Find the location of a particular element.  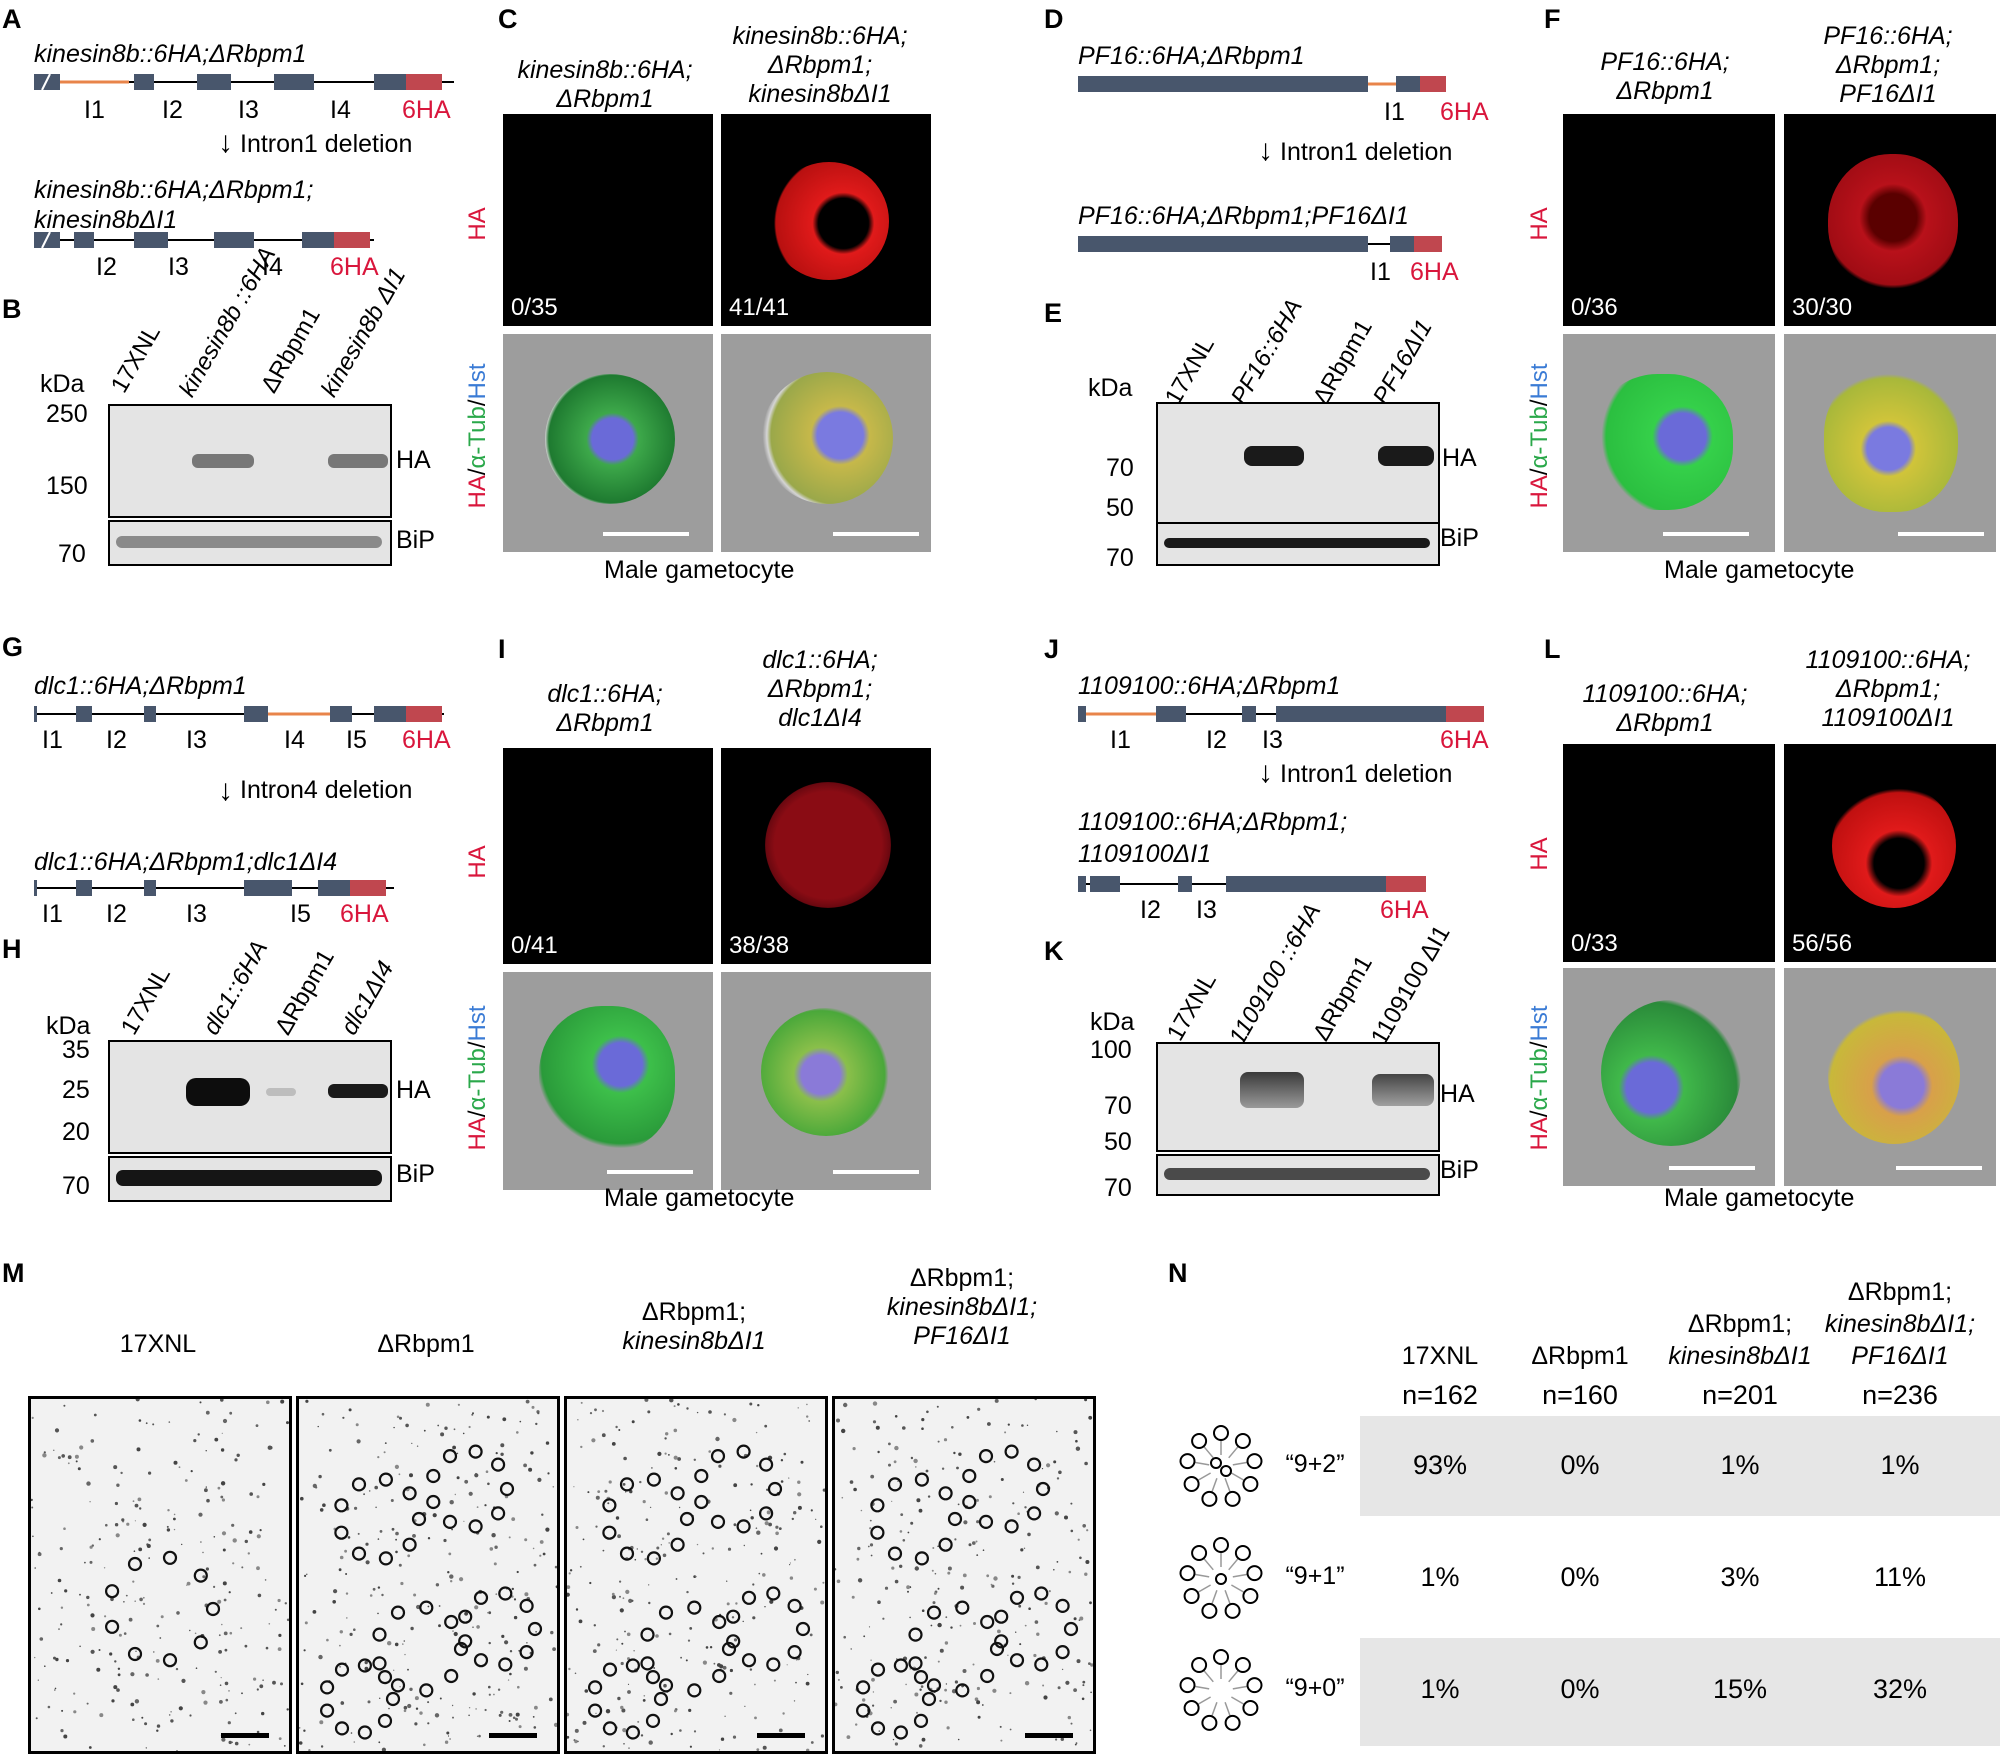

panel-label-c: C is located at coordinates (508, 19).